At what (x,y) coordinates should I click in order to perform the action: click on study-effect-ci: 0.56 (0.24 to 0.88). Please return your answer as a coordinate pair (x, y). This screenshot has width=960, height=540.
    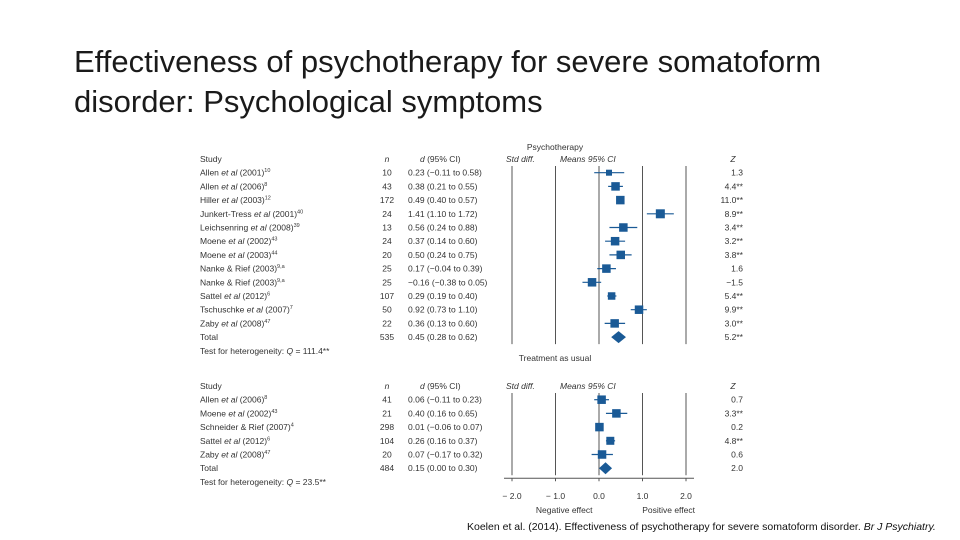
    Looking at the image, I should click on (443, 228).